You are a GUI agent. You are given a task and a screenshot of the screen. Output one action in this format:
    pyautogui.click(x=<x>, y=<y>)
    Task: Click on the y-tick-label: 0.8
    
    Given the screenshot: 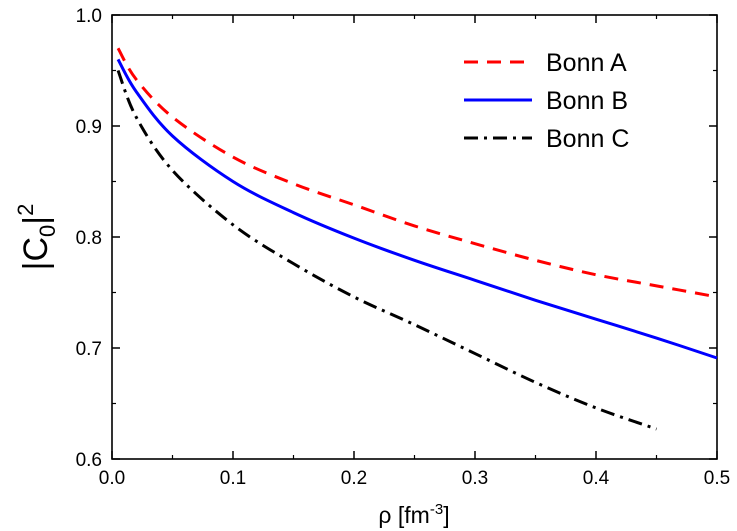 What is the action you would take?
    pyautogui.click(x=89, y=238)
    